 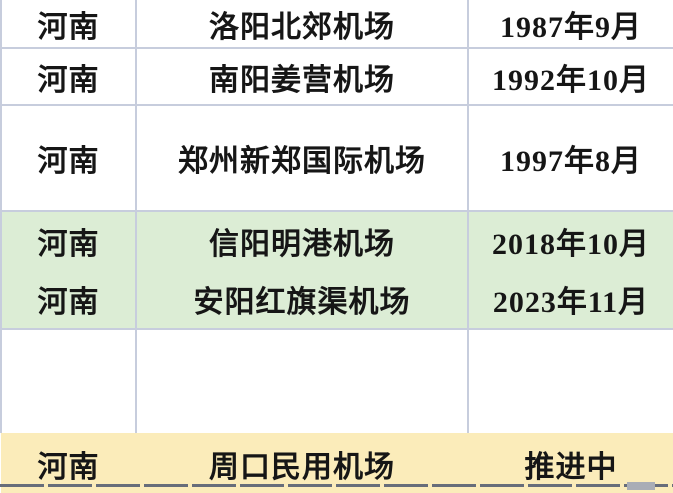 I want to click on date-cell: 2023年11月, so click(x=570, y=299).